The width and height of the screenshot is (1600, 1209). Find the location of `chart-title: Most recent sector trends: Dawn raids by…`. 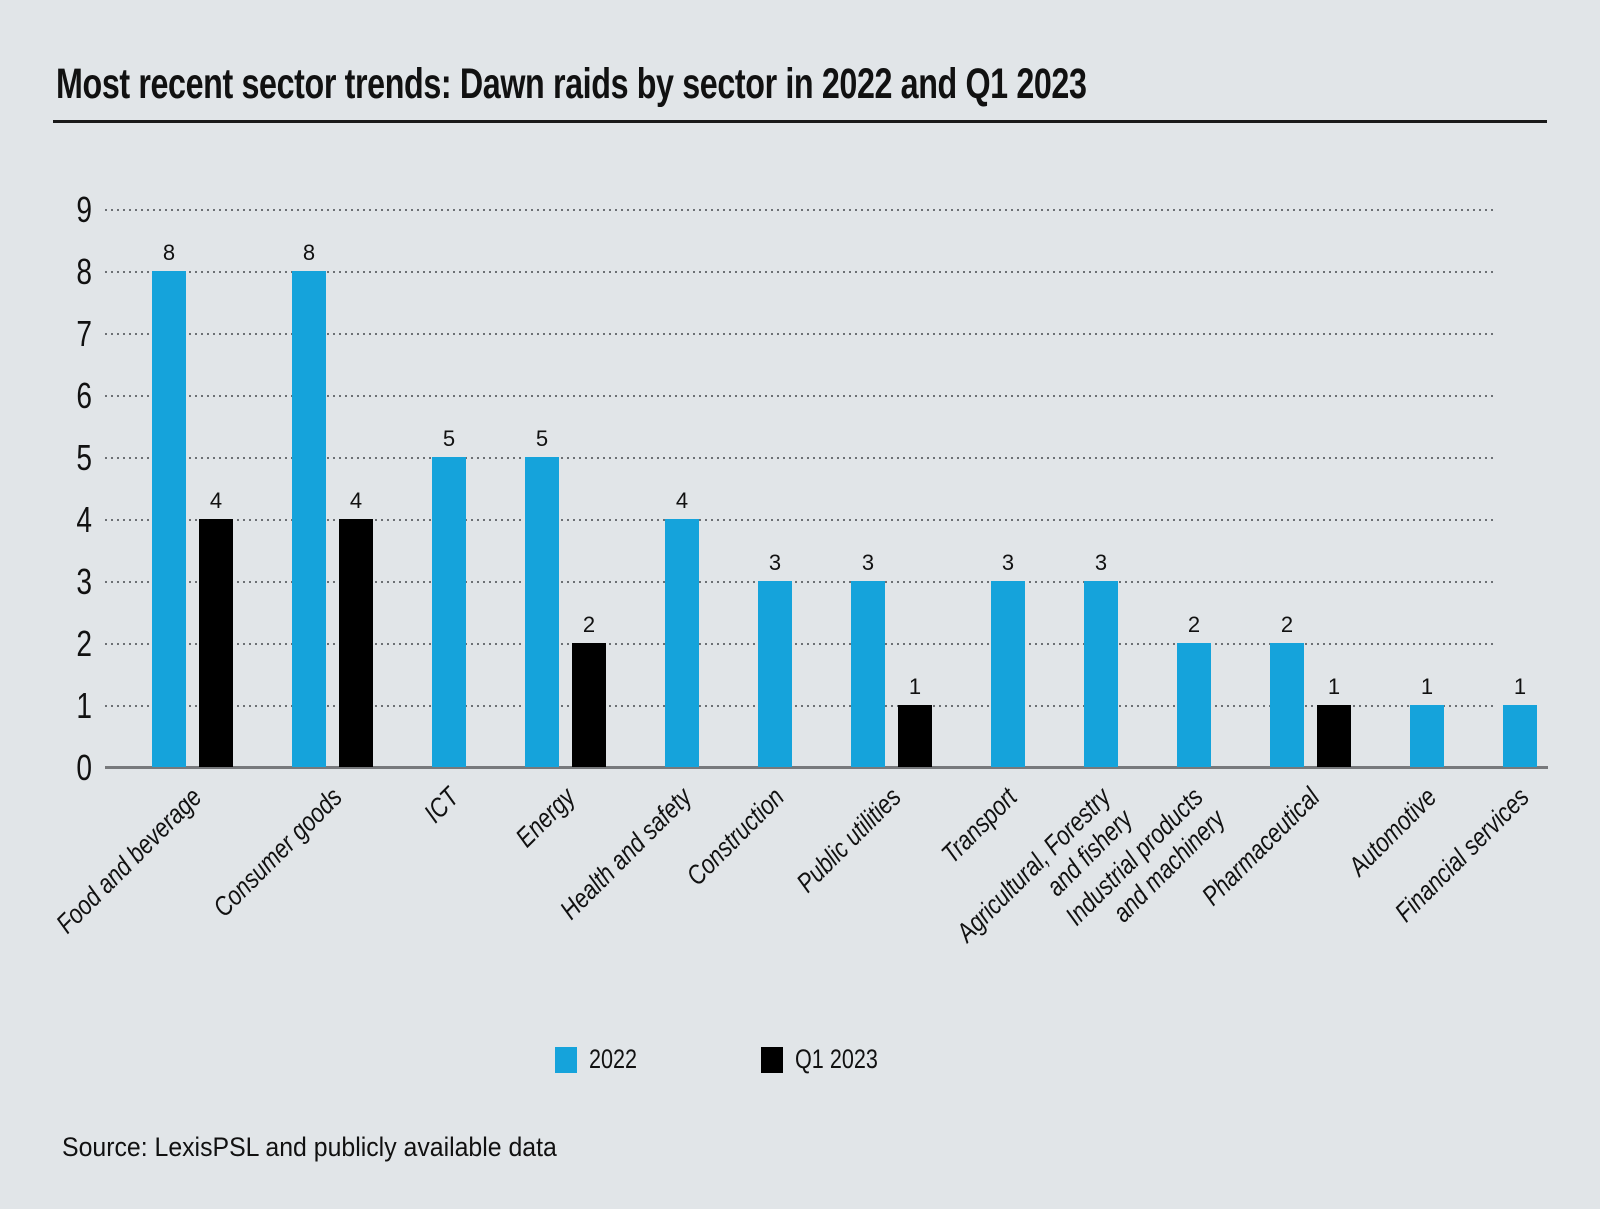

chart-title: Most recent sector trends: Dawn raids by… is located at coordinates (571, 84).